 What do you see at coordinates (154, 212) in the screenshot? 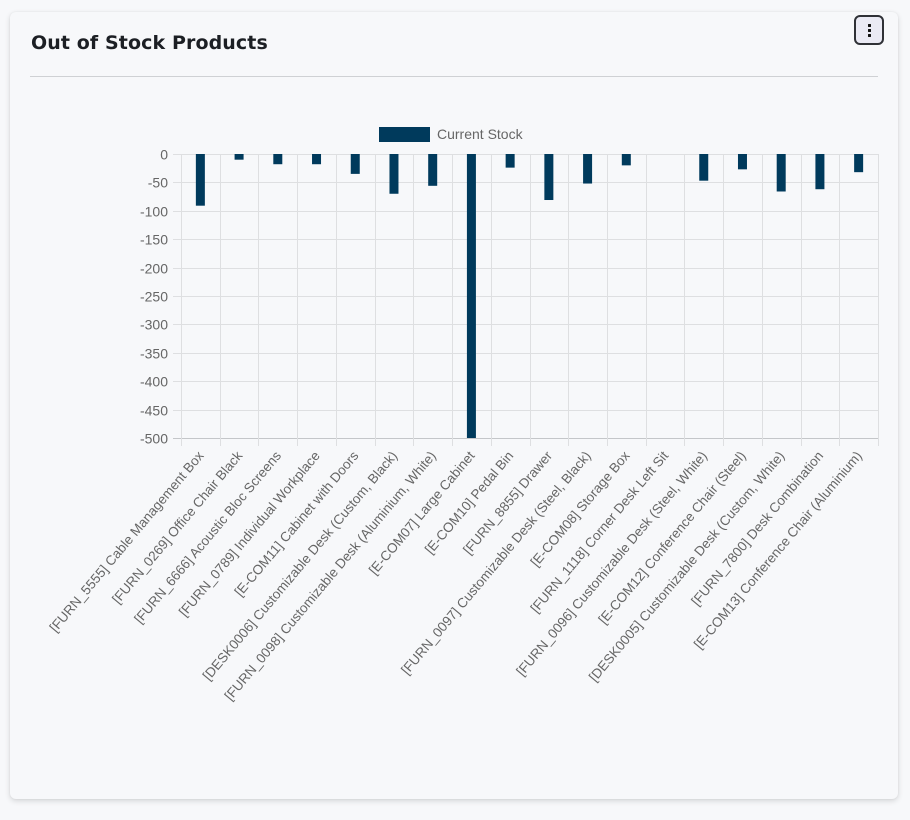
I see `y-tick-label: -100` at bounding box center [154, 212].